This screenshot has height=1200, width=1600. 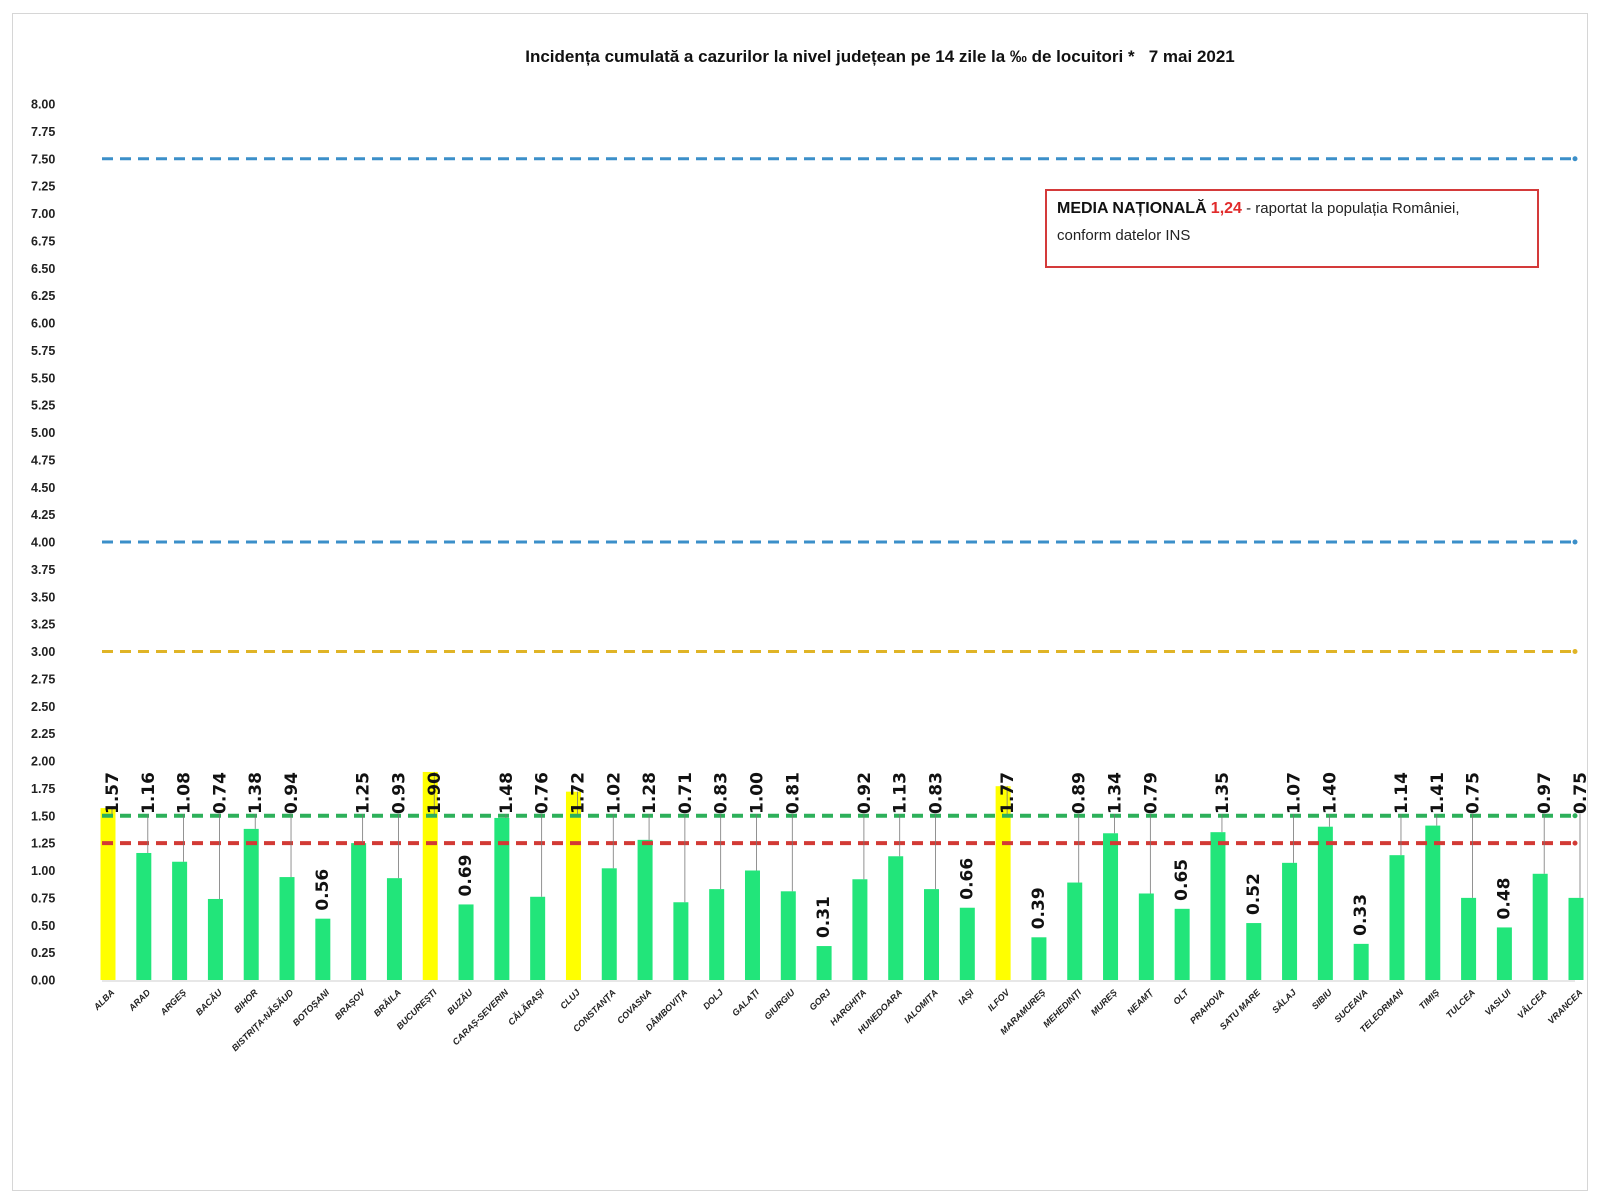 I want to click on y-tick-label: 6.50, so click(x=43, y=269).